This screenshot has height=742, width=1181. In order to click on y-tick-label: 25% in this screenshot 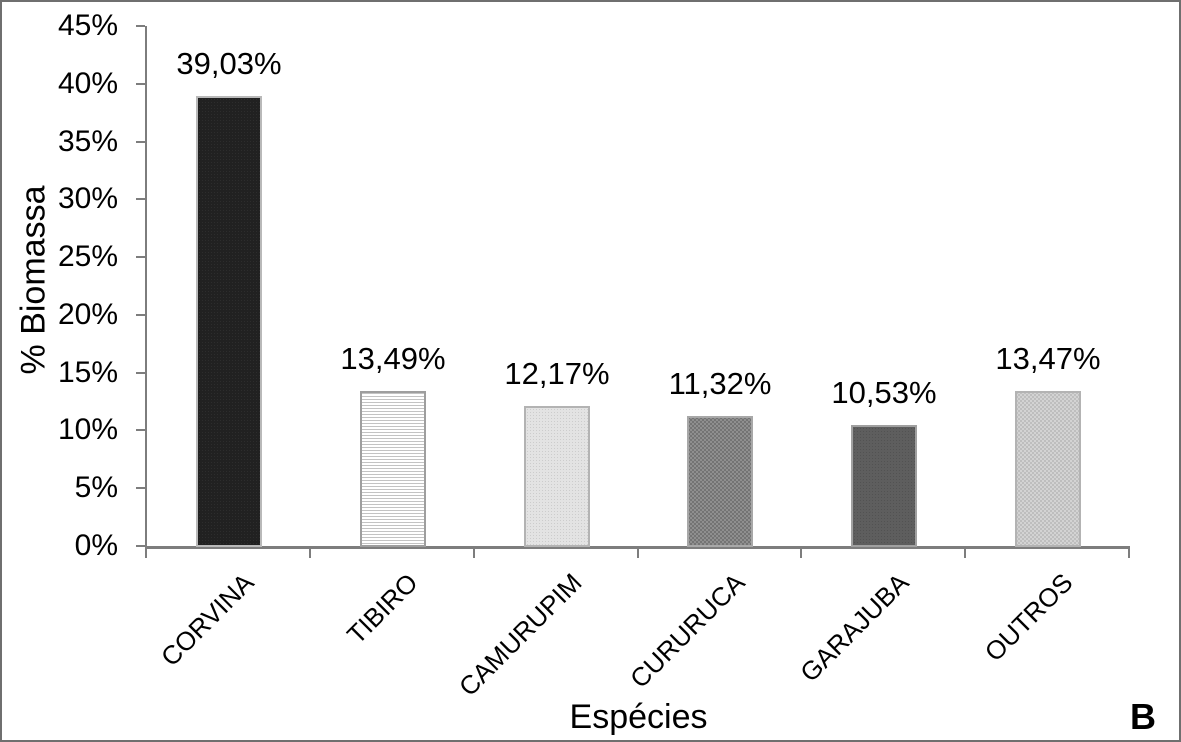, I will do `click(87, 256)`.